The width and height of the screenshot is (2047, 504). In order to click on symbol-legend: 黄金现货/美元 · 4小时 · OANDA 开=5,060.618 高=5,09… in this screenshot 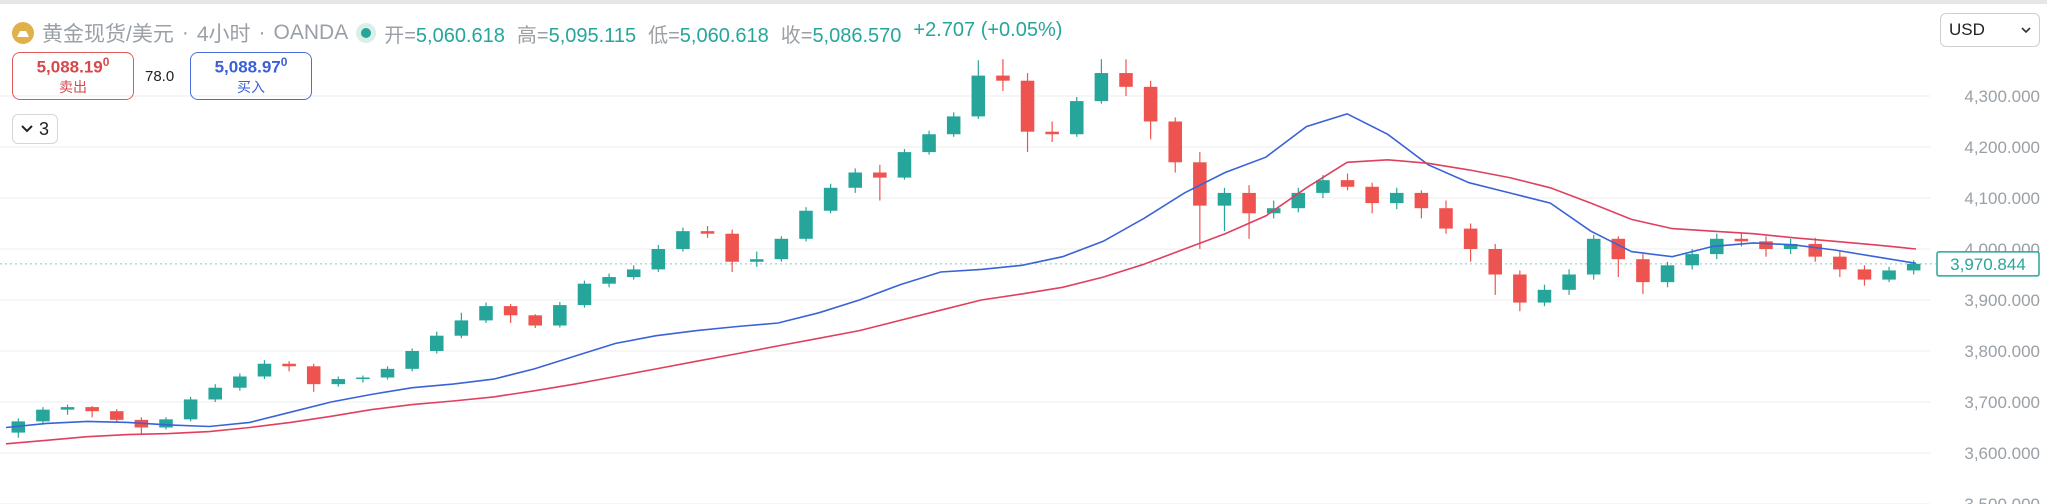, I will do `click(537, 33)`.